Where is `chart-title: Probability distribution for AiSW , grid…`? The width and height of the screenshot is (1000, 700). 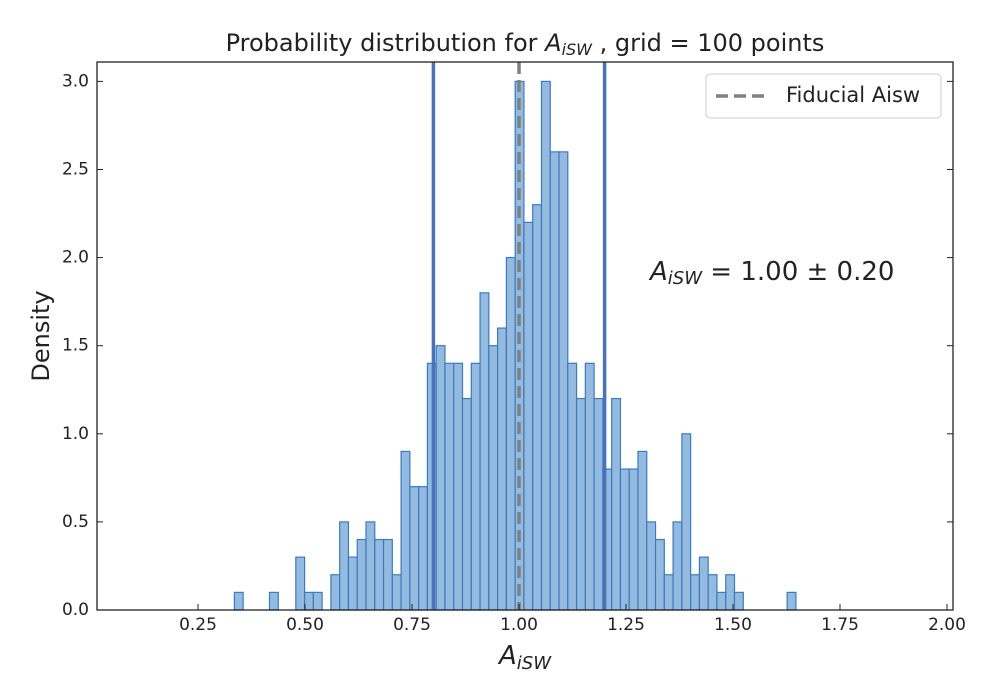
chart-title: Probability distribution for AiSW , grid… is located at coordinates (525, 44).